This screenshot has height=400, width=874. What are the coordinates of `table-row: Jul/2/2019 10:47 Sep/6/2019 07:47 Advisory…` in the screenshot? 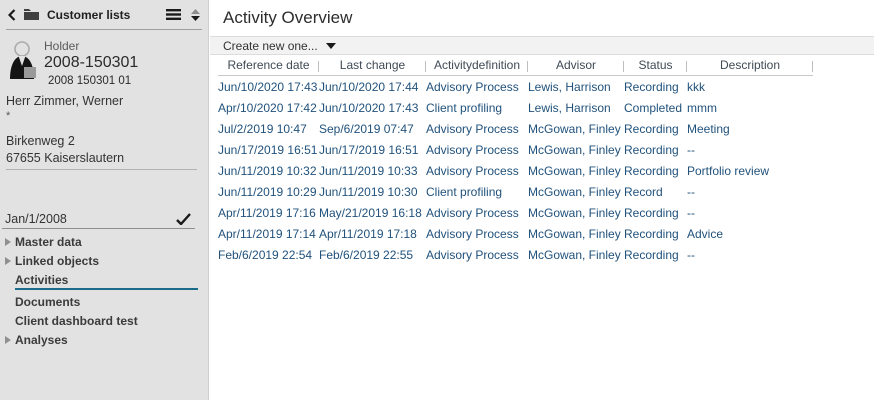 It's located at (515, 128).